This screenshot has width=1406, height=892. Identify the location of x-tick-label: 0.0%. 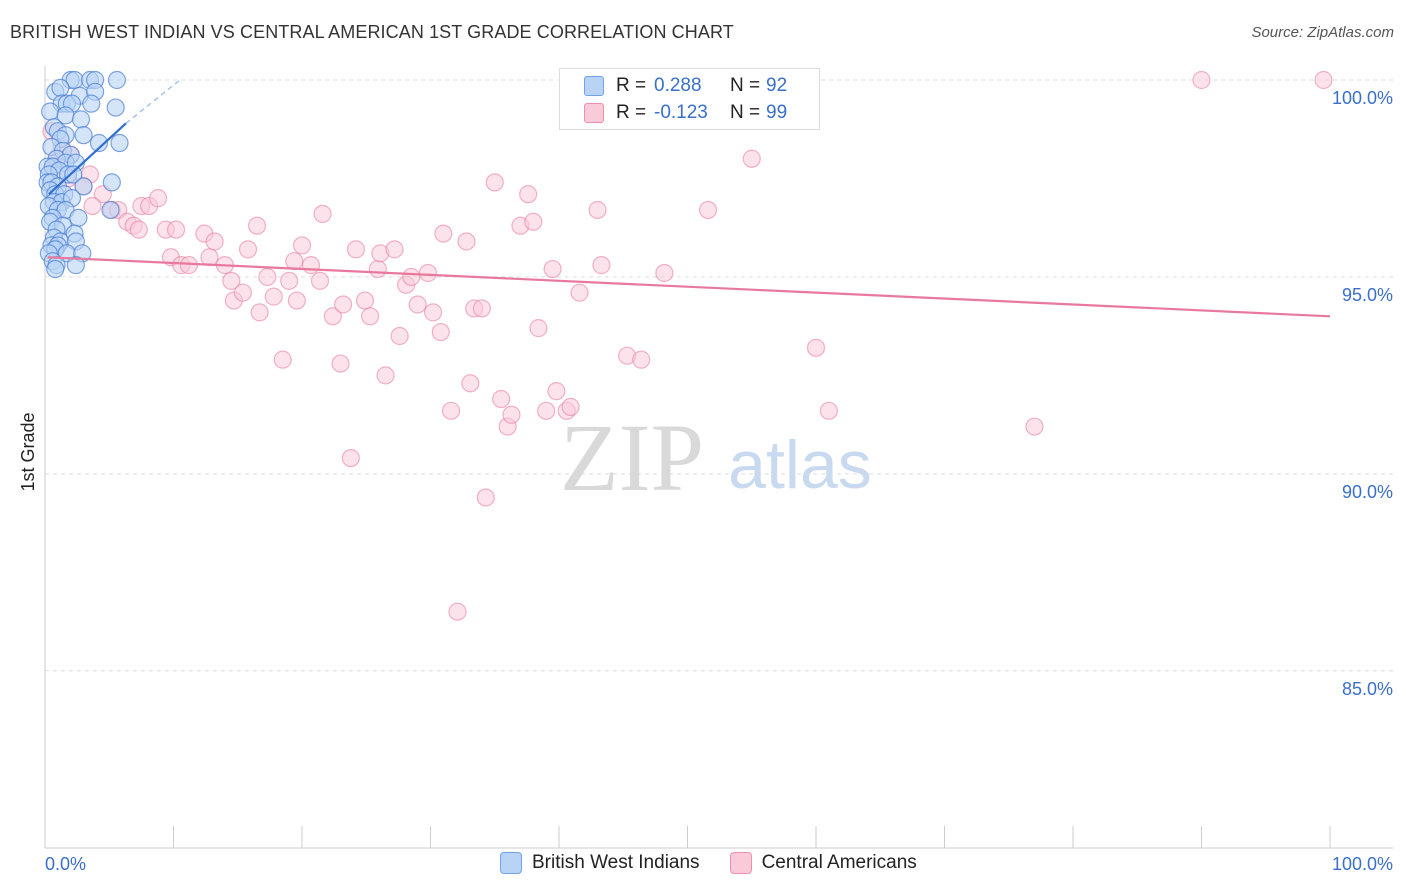
(65, 864).